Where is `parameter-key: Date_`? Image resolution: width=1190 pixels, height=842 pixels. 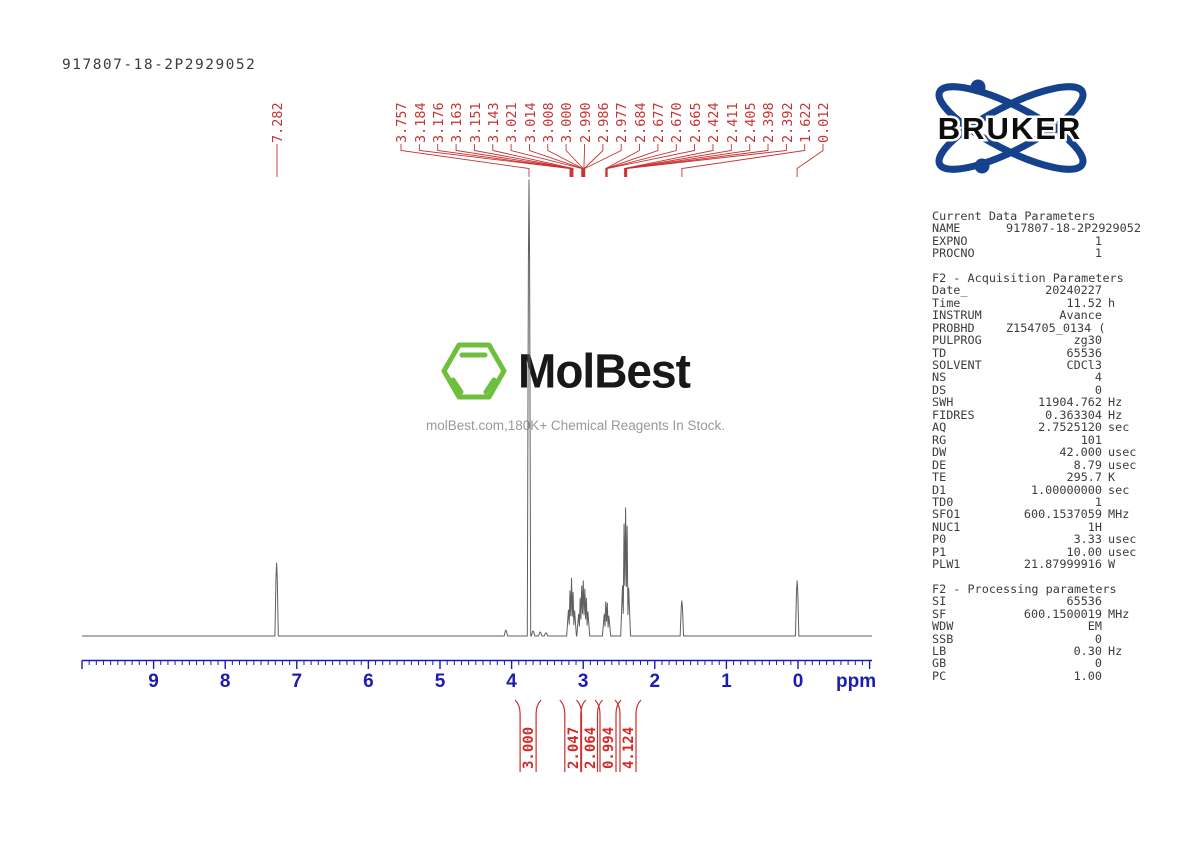
parameter-key: Date_ is located at coordinates (950, 290).